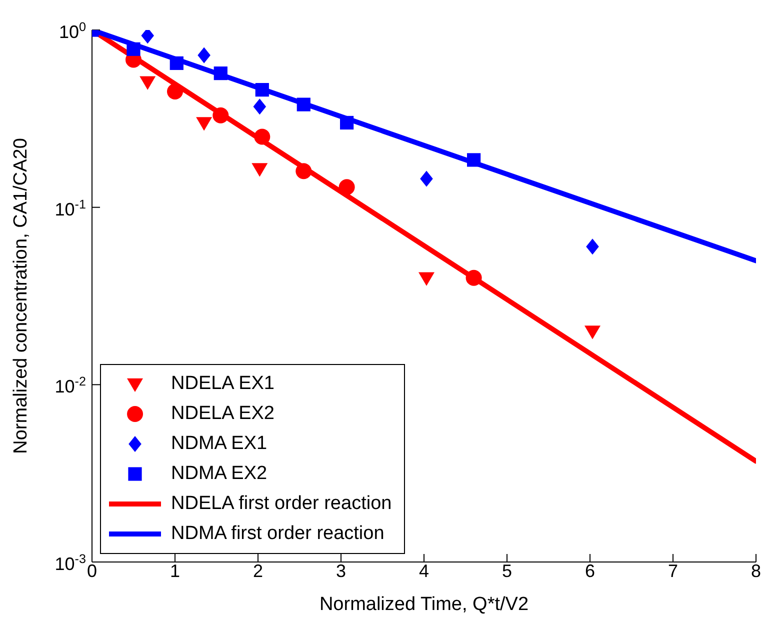  What do you see at coordinates (277, 534) in the screenshot?
I see `legend-label: NDMA first order reaction` at bounding box center [277, 534].